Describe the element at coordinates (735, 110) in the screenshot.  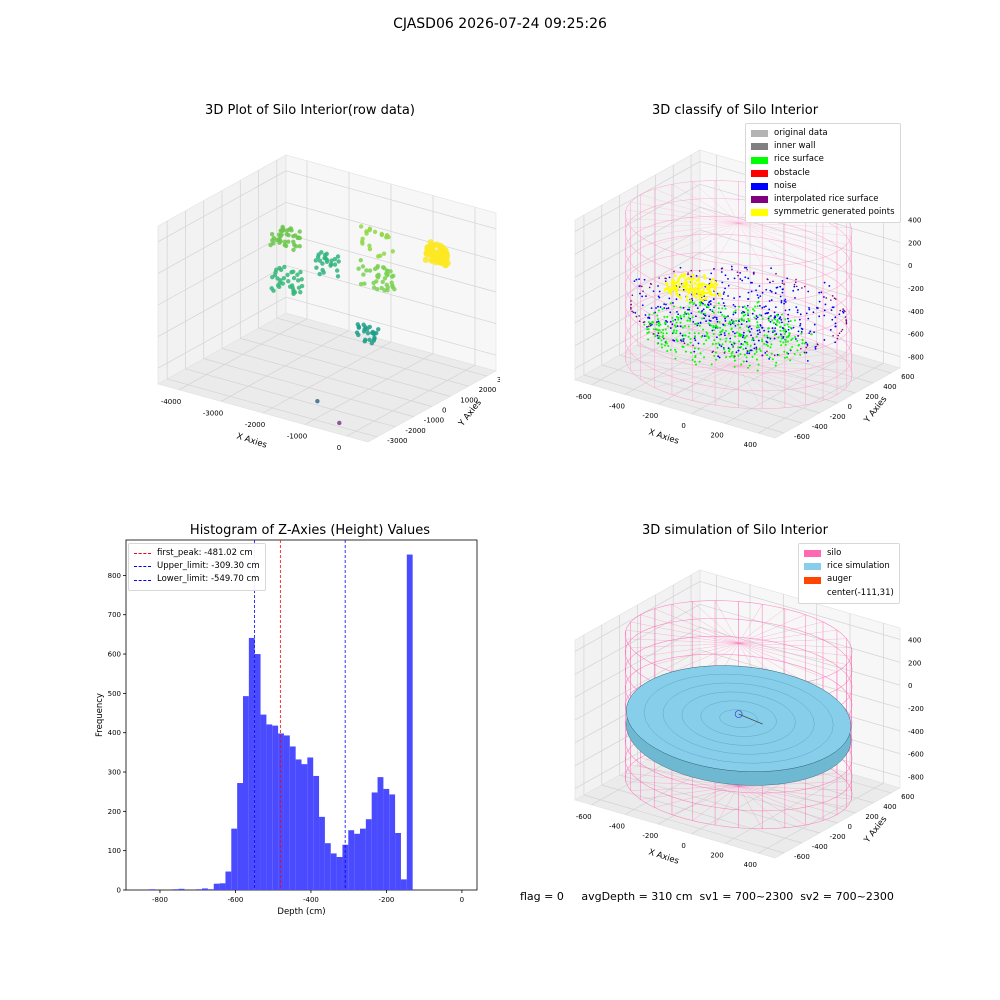
I see `panel-title-classify: 3D classify of Silo Interior` at that location.